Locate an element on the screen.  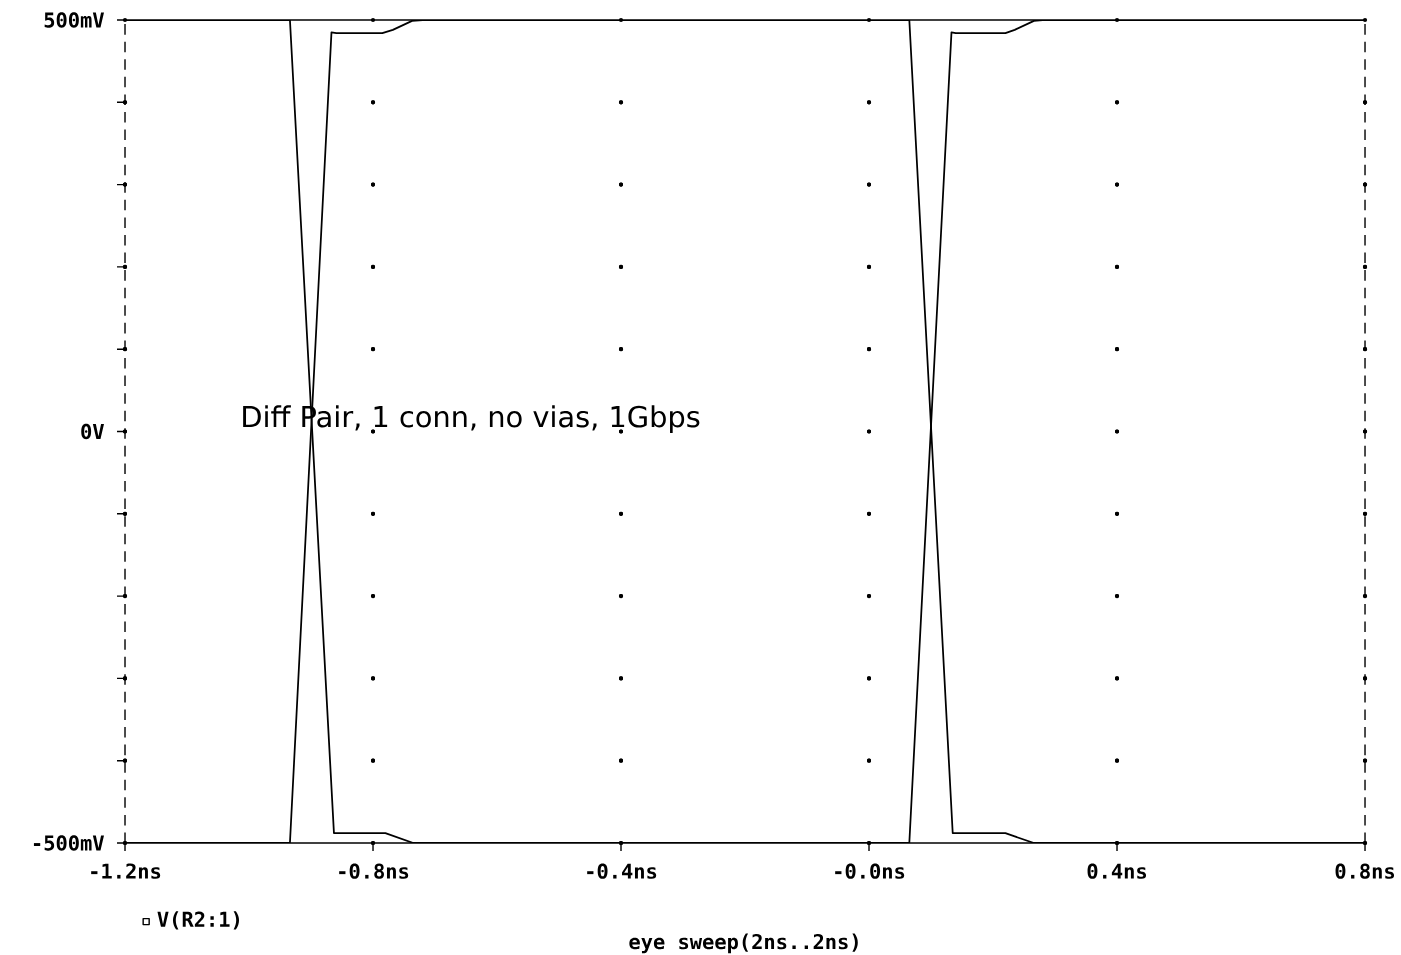
x-tick-label: -0.0ns is located at coordinates (870, 871).